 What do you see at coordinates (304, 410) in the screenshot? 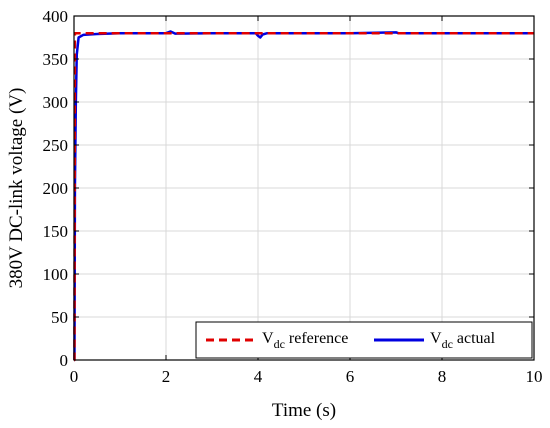
I see `x-axis-title: Time (s)` at bounding box center [304, 410].